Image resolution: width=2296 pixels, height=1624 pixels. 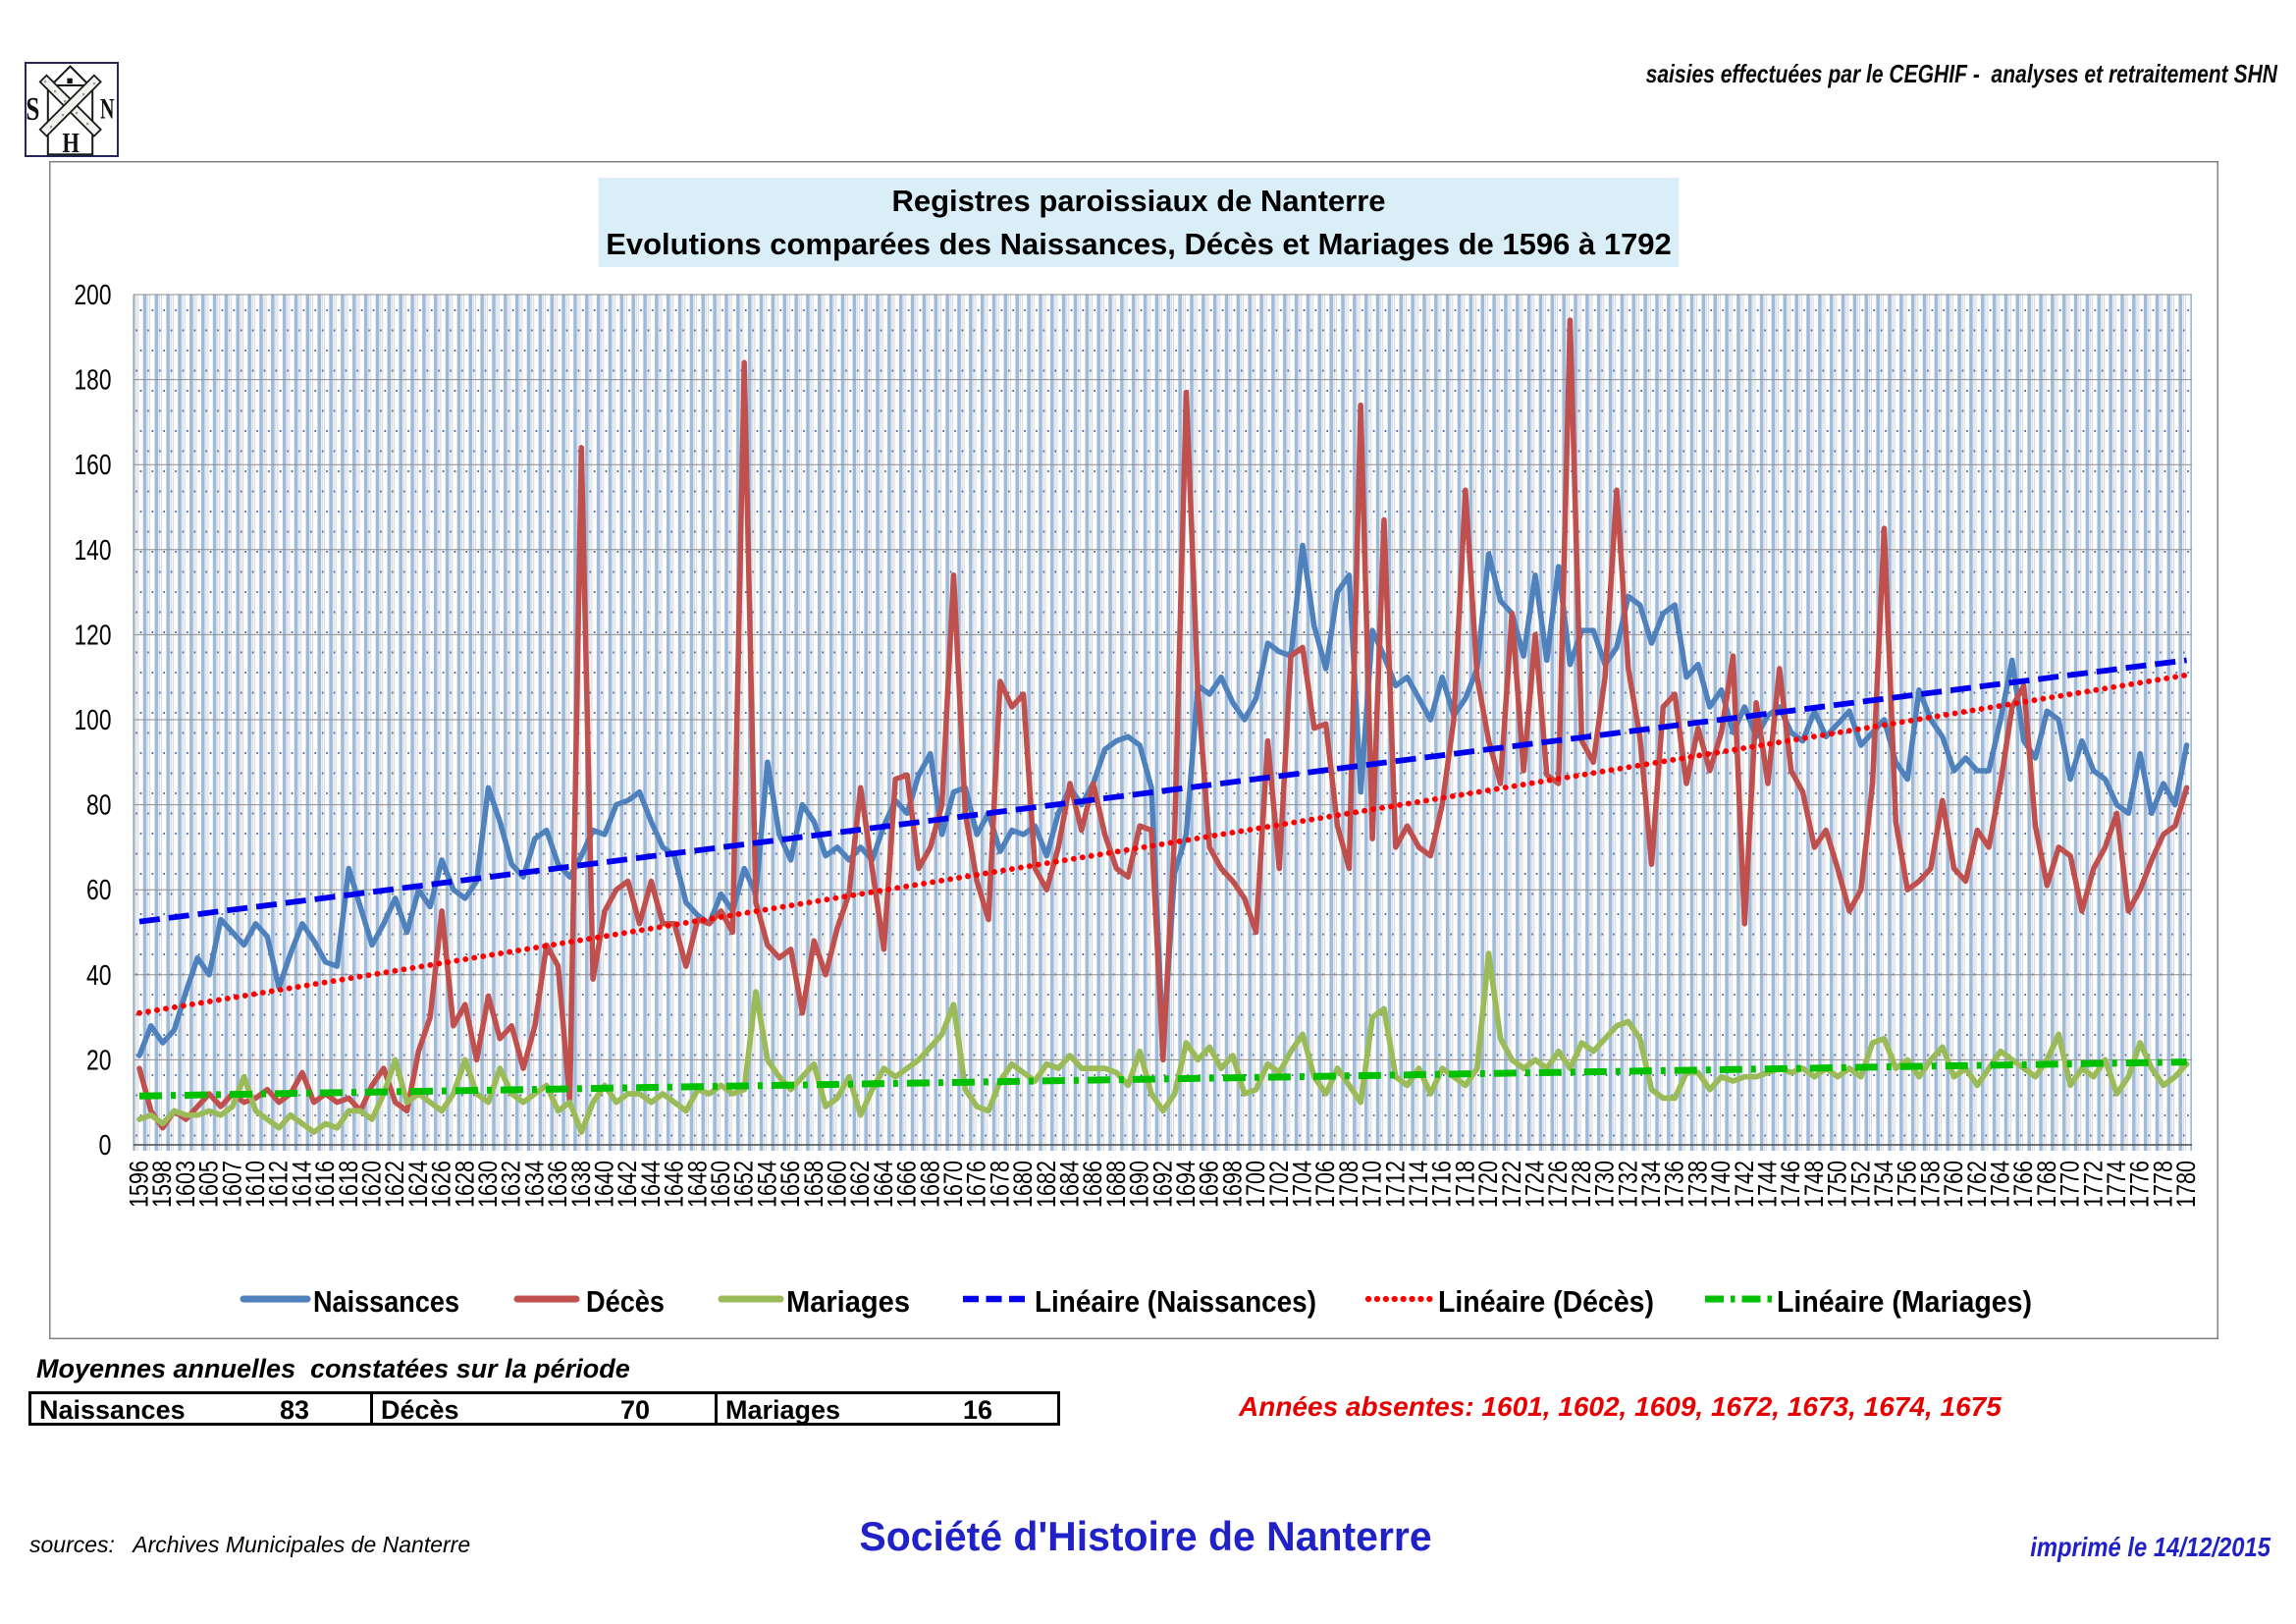 What do you see at coordinates (1418, 1184) in the screenshot?
I see `svg-text: 1714` at bounding box center [1418, 1184].